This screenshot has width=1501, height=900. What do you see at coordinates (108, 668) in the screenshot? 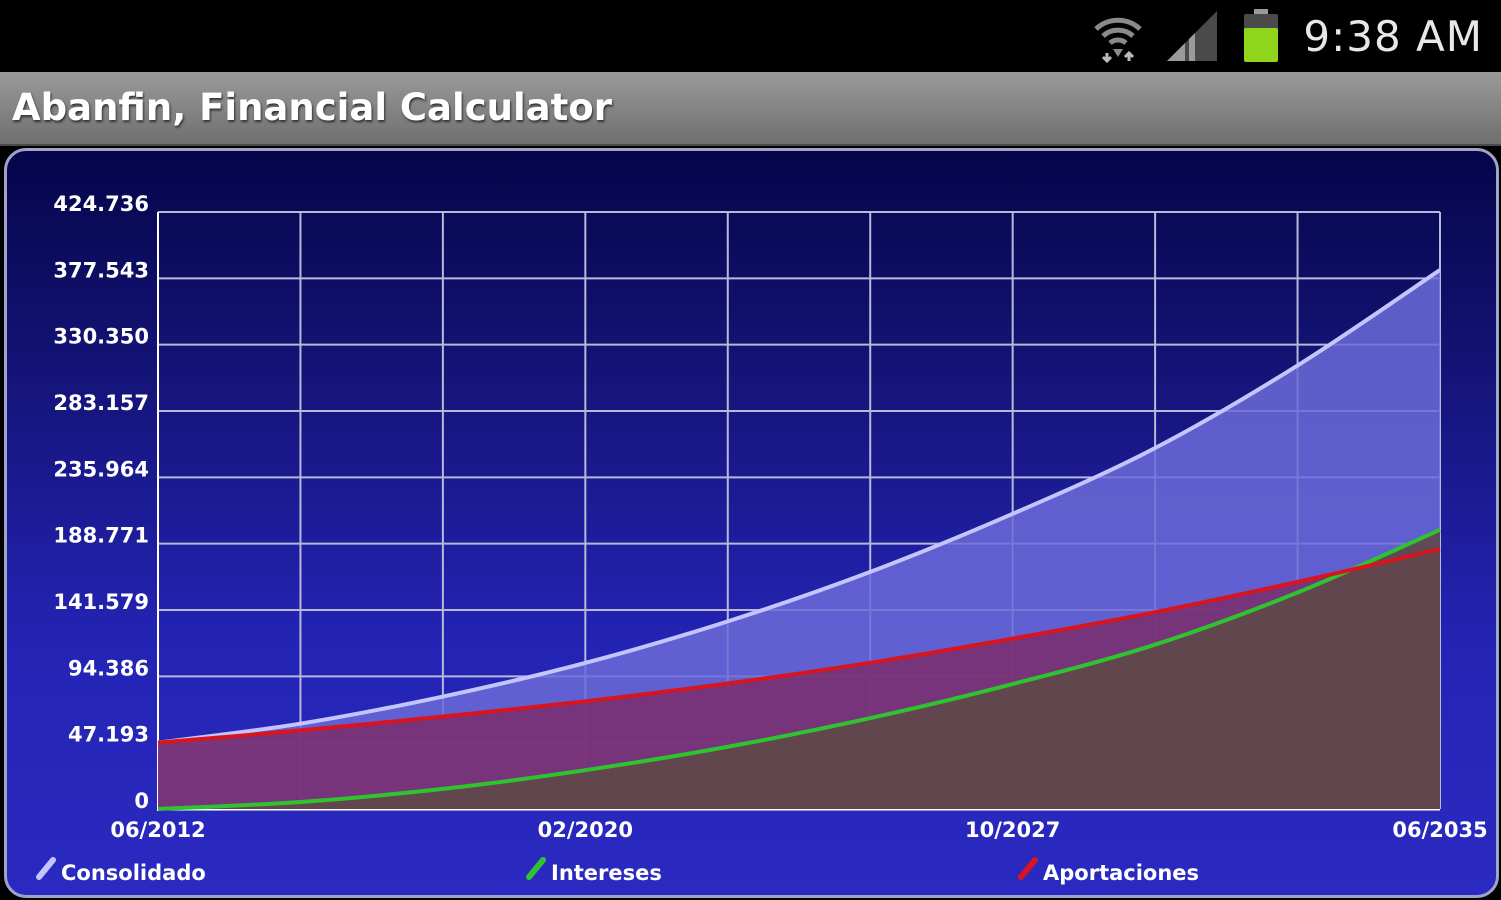
I see `y-tick-label: 94.386` at bounding box center [108, 668].